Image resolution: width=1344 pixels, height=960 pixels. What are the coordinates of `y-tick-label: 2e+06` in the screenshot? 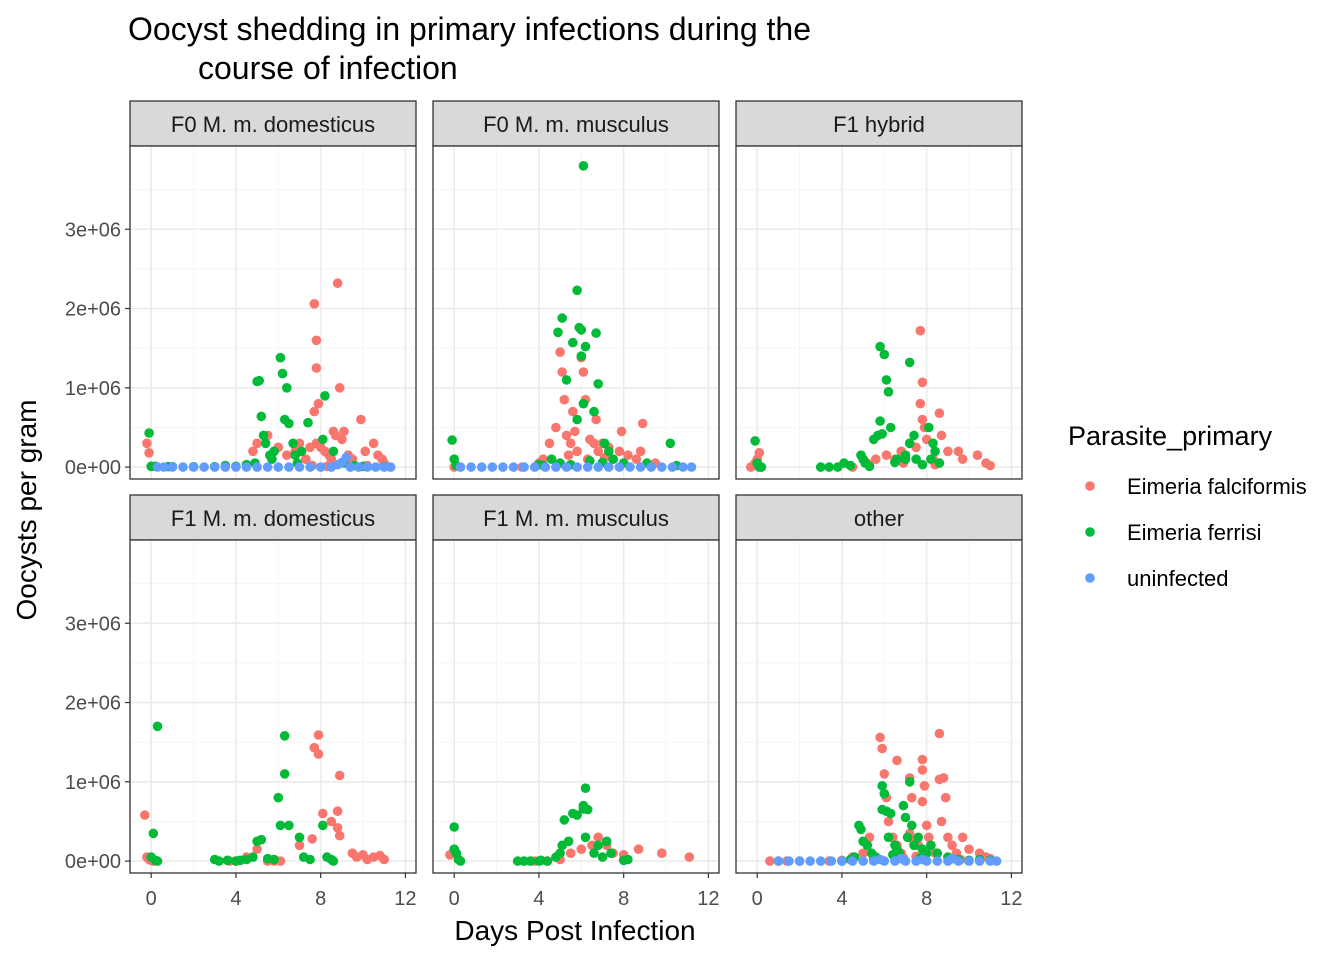 It's located at (93, 704).